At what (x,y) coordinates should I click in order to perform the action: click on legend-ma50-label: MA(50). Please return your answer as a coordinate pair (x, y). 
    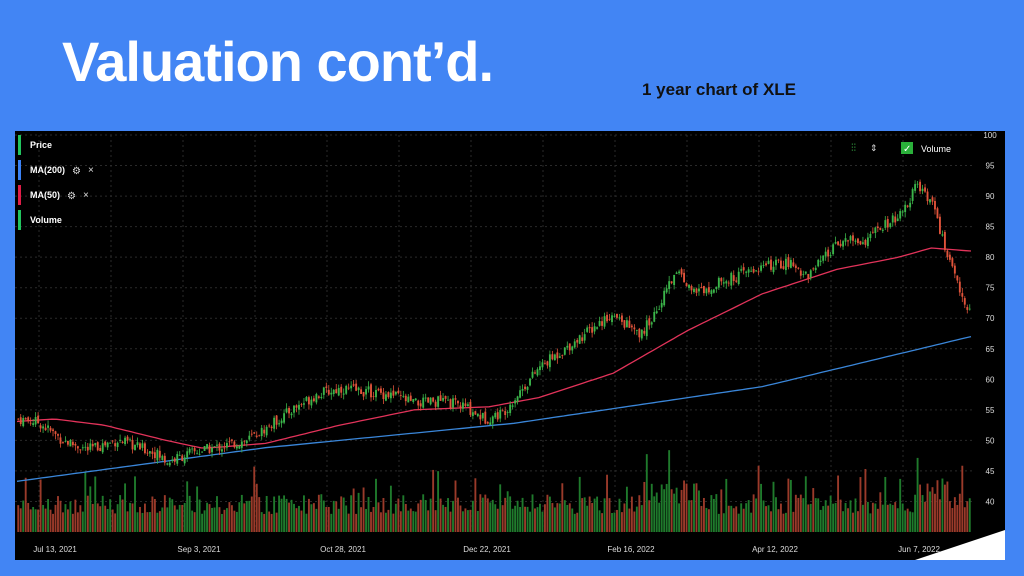
    Looking at the image, I should click on (45, 195).